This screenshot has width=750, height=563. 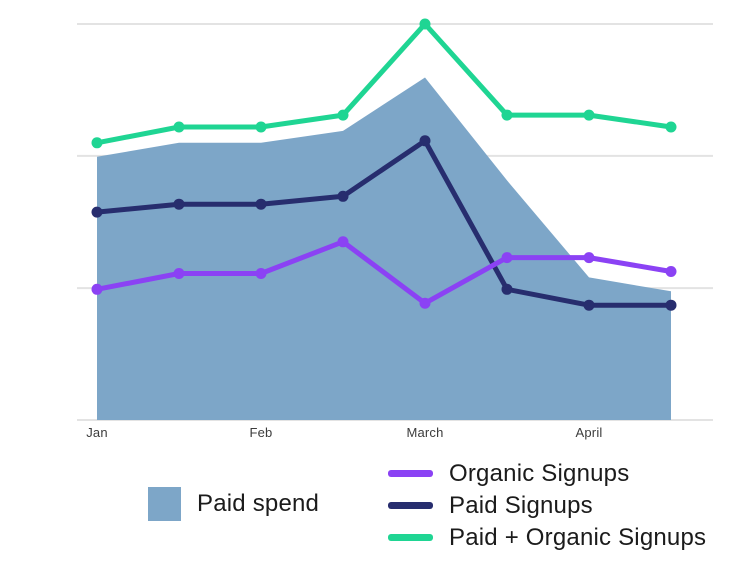 I want to click on organic-signups-line, so click(x=384, y=272).